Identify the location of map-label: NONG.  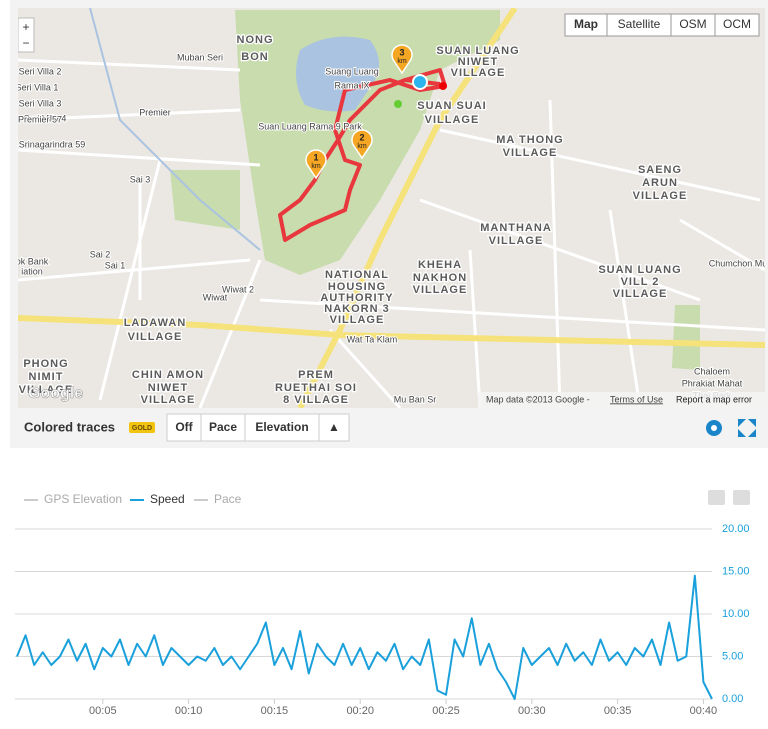
(255, 40).